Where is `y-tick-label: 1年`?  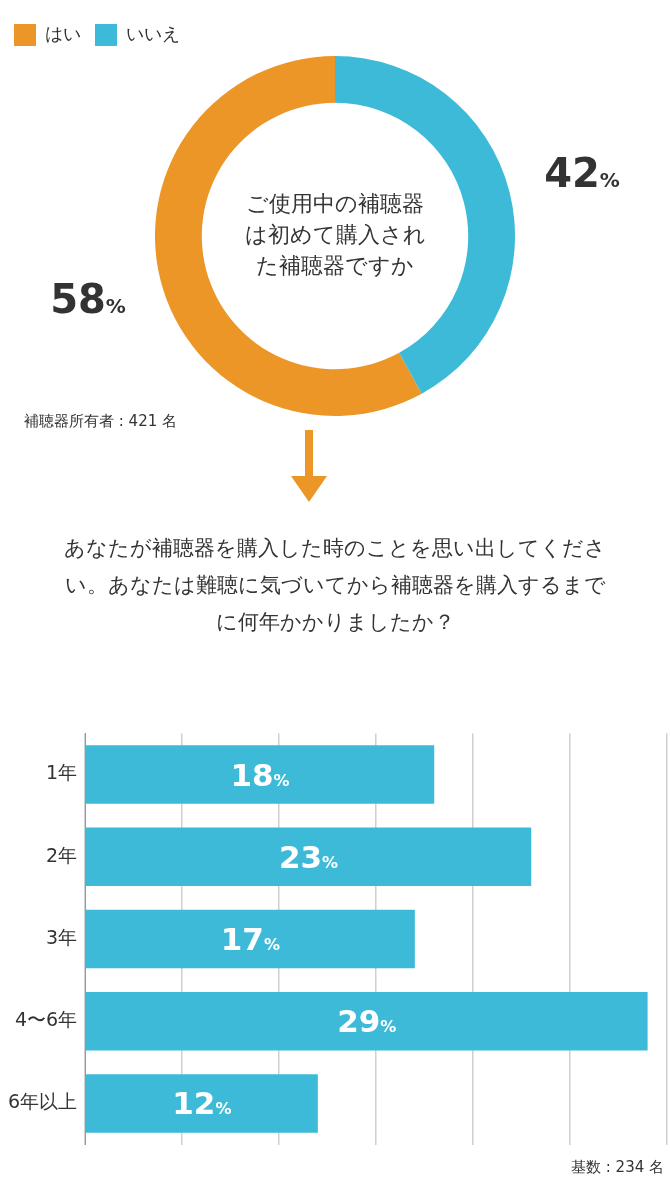 y-tick-label: 1年 is located at coordinates (61, 772).